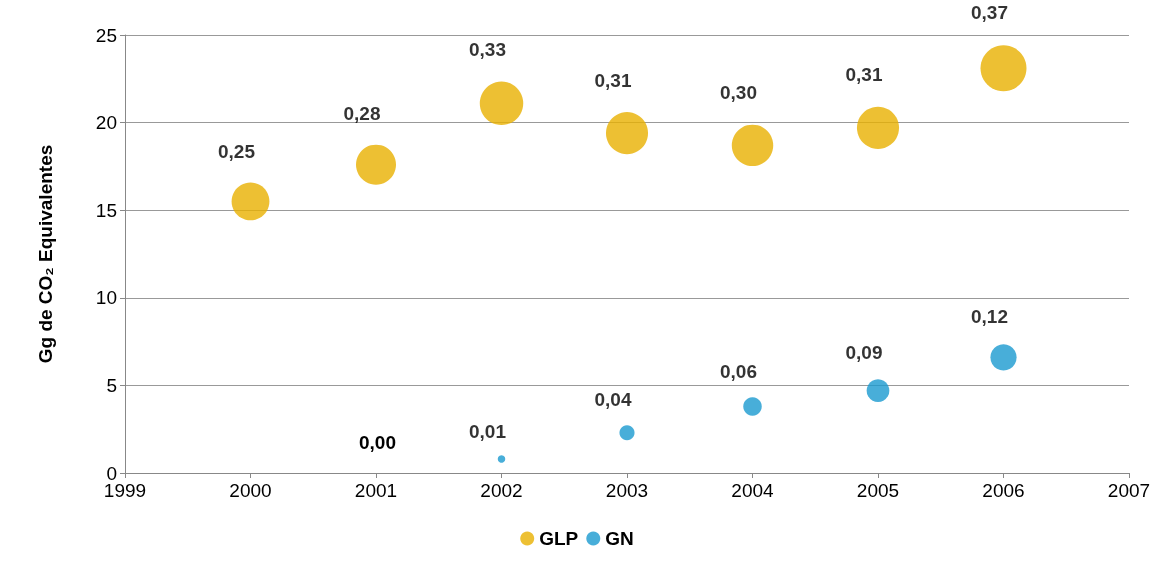 The width and height of the screenshot is (1154, 561). Describe the element at coordinates (45, 254) in the screenshot. I see `y-axis-title: Gg de CO₂ Equivalentes` at that location.